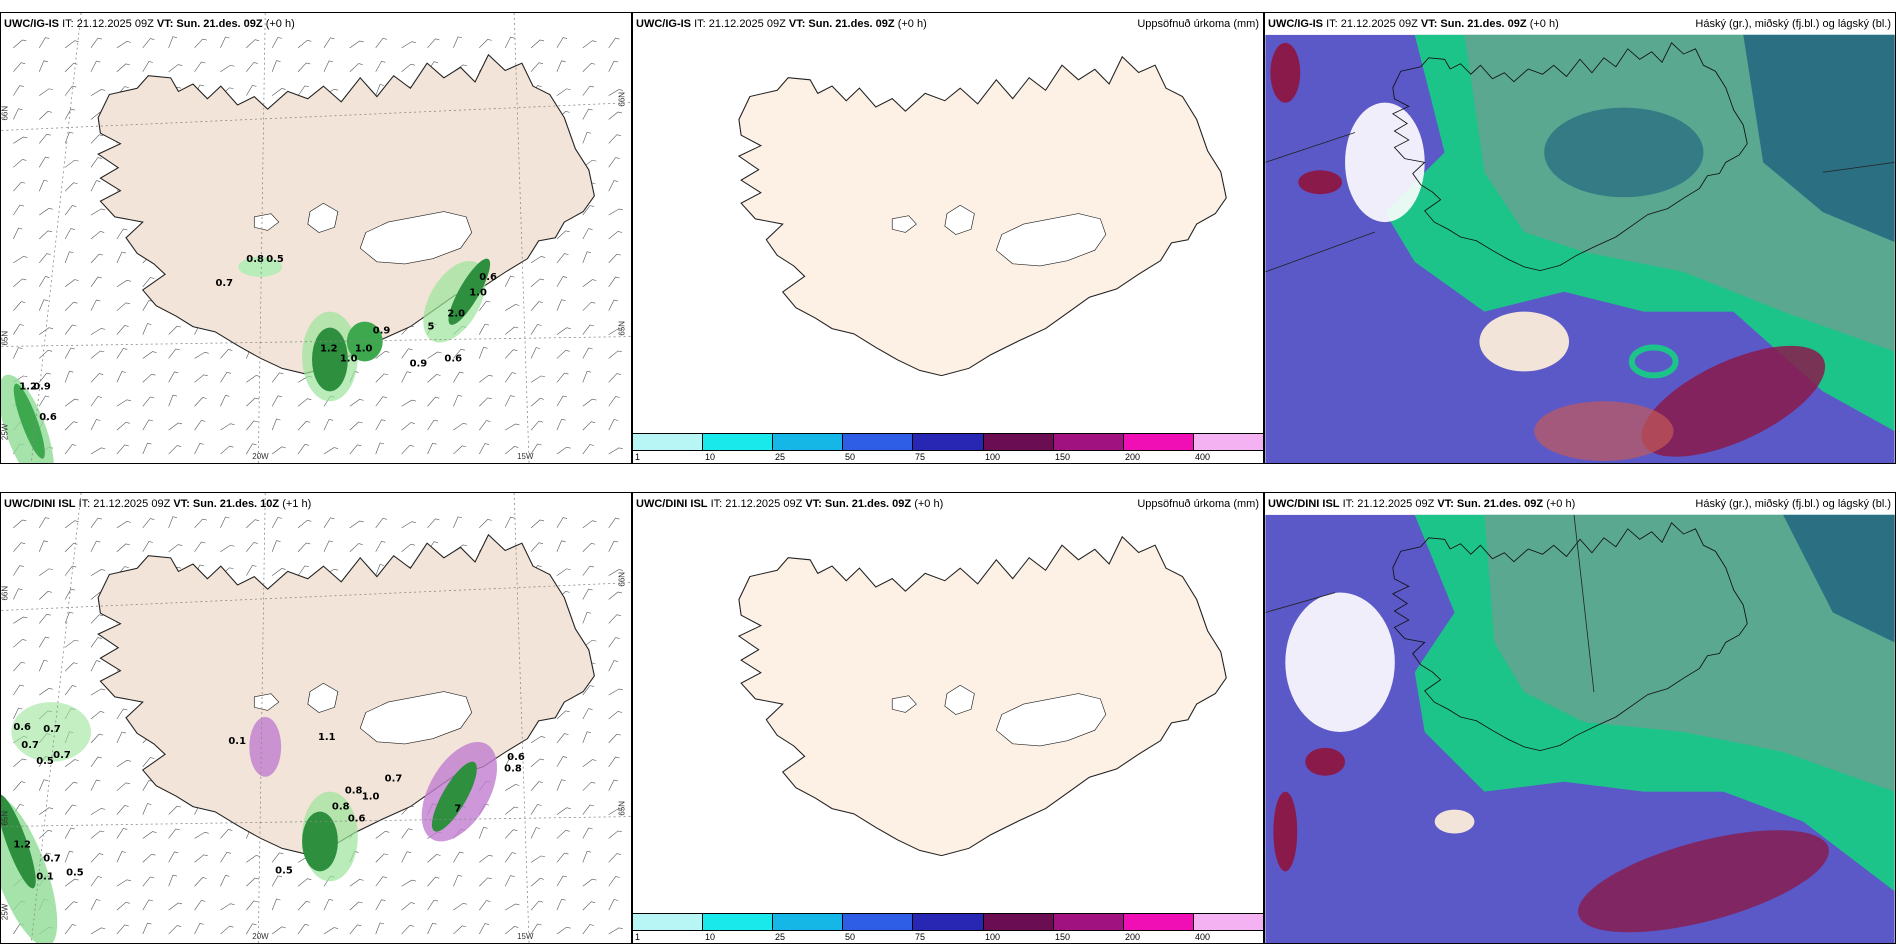 The image size is (1900, 950). Describe the element at coordinates (431, 327) in the screenshot. I see `svg-text: 5` at that location.